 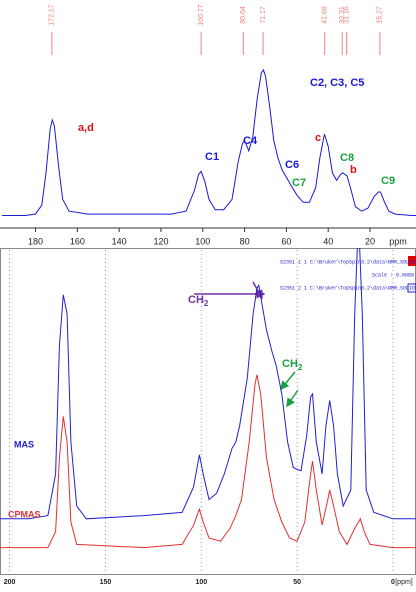 What do you see at coordinates (286, 241) in the screenshot?
I see `x-tick-label: 60` at bounding box center [286, 241].